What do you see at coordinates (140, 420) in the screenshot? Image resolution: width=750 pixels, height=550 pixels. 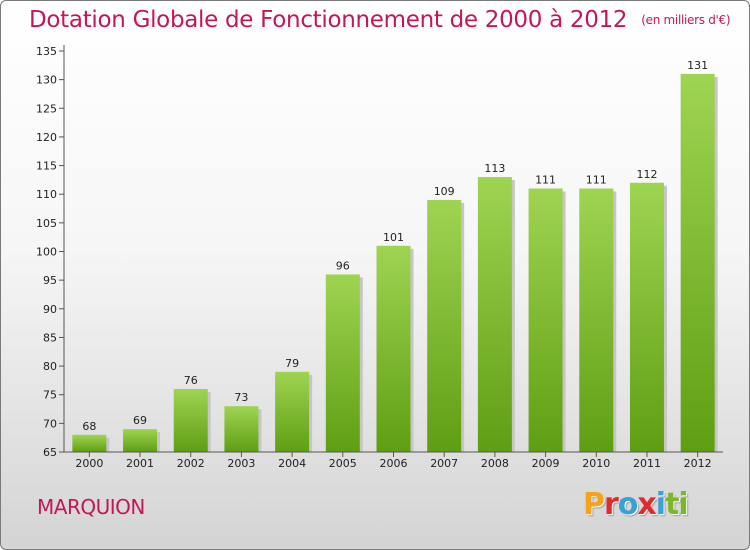 I see `data-label: 69` at bounding box center [140, 420].